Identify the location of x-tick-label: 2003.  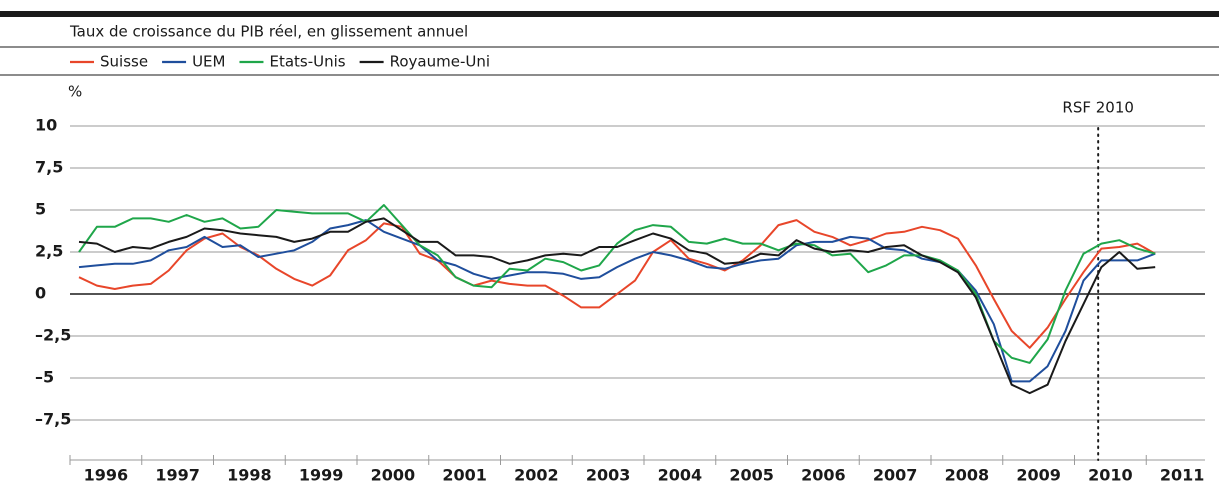
(608, 475).